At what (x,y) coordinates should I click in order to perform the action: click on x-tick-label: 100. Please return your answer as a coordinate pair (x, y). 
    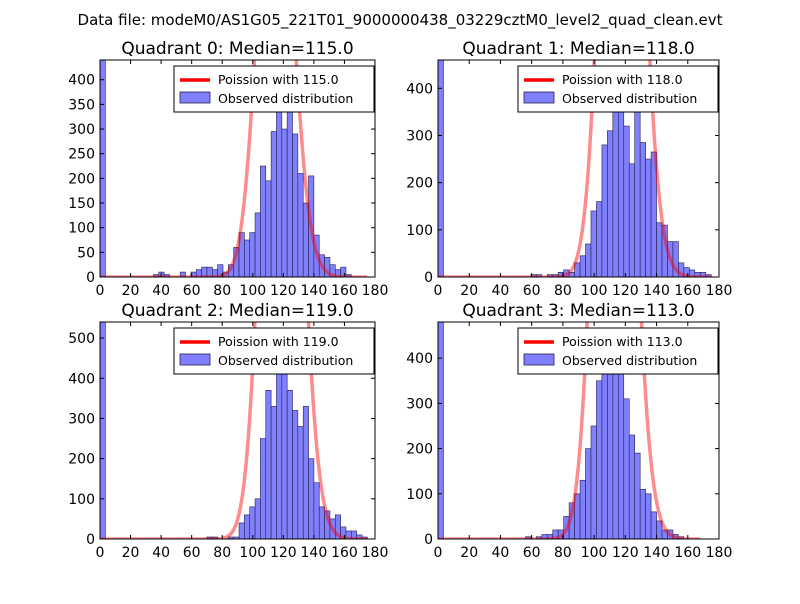
    Looking at the image, I should click on (594, 291).